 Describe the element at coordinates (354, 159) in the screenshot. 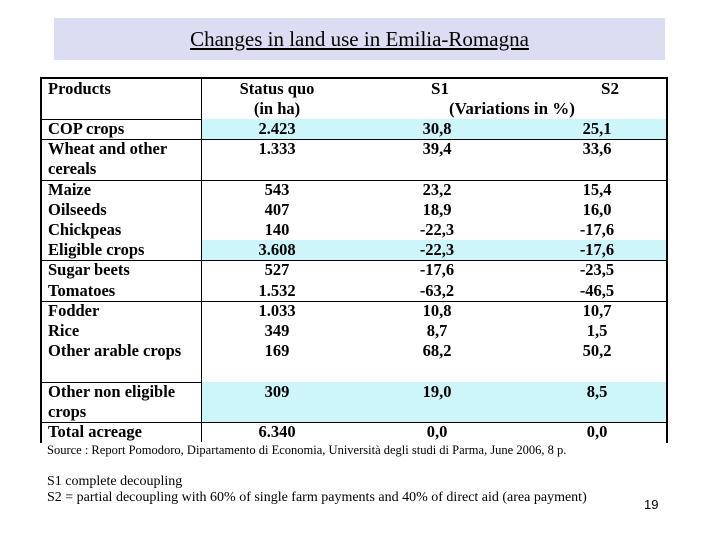

I see `table-row: Wheat and other cereals 1.333 39,4 33,6` at that location.